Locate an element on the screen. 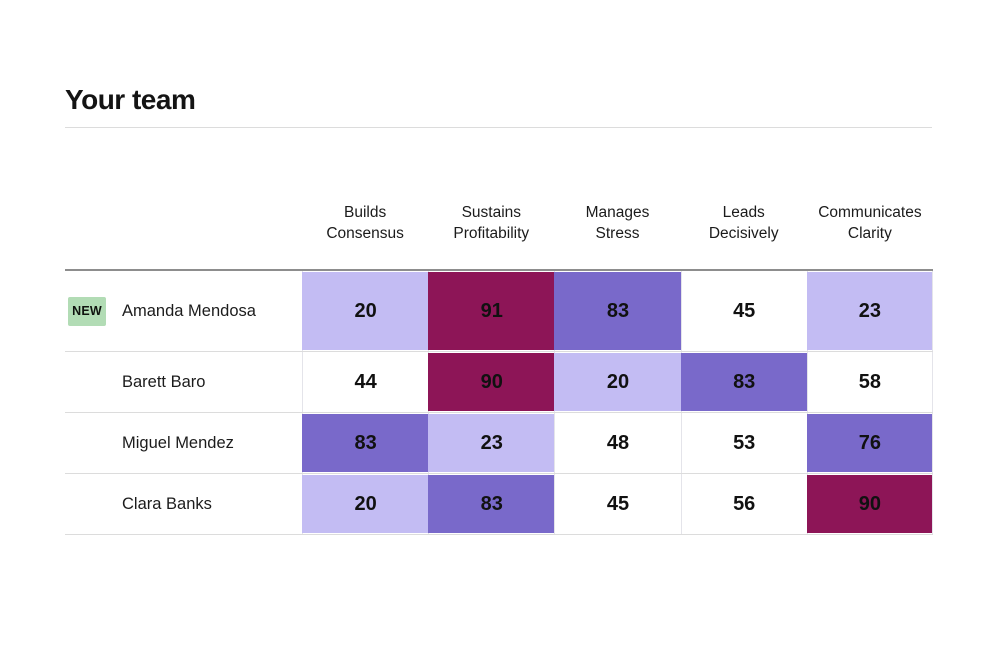 The height and width of the screenshot is (667, 1000). table-row: NEW Amanda Mendosa 20 91 83 45 23 is located at coordinates (499, 311).